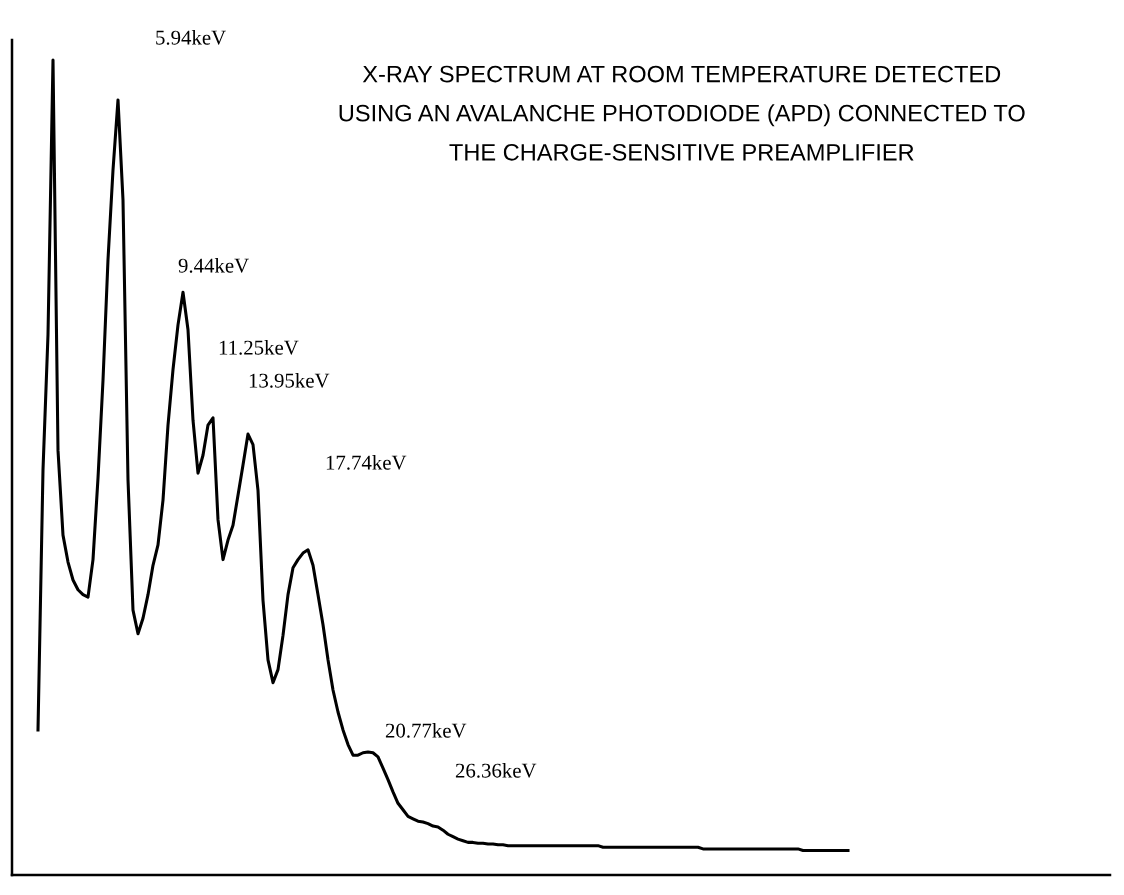  What do you see at coordinates (426, 730) in the screenshot?
I see `annotation: 20.77keV` at bounding box center [426, 730].